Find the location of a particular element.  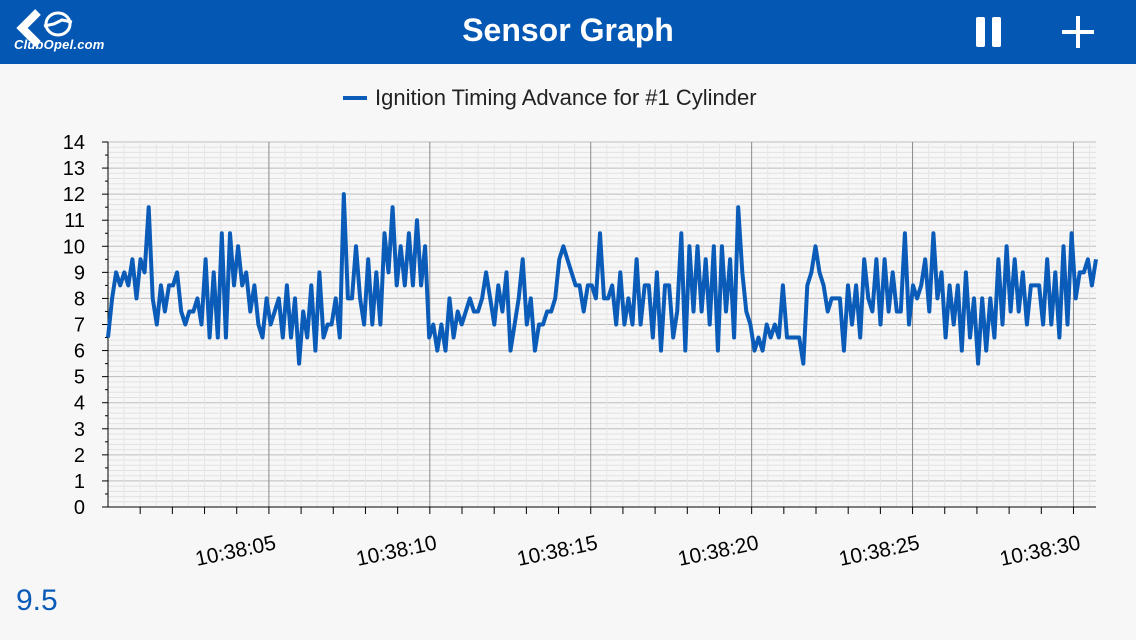

y-tick-label: 4 is located at coordinates (79, 404).